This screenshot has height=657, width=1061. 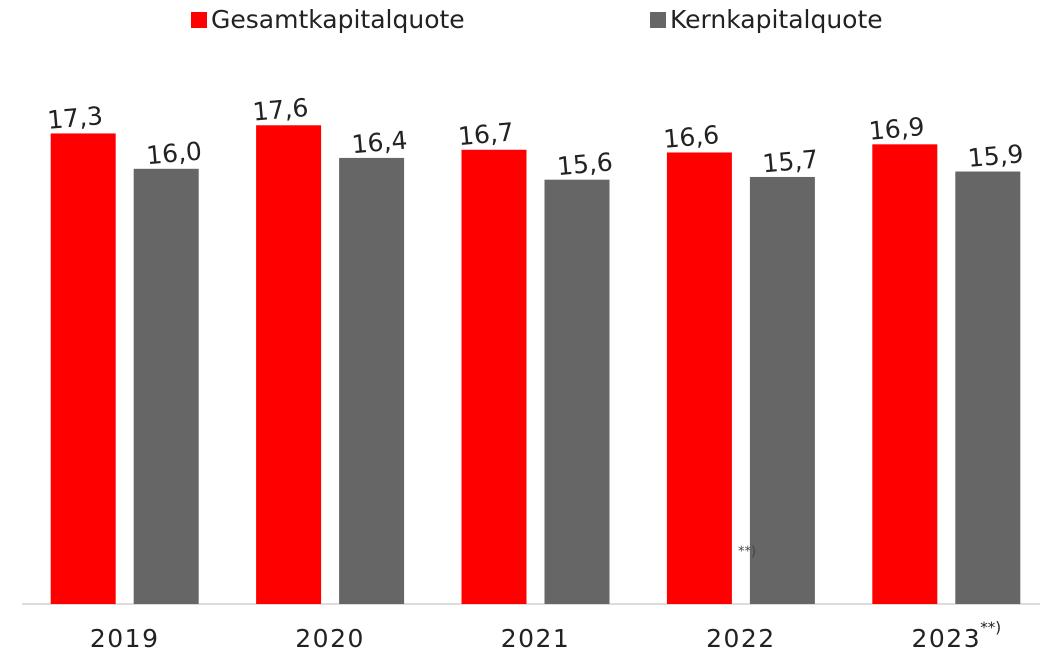 What do you see at coordinates (338, 19) in the screenshot?
I see `legend-label: Gesamtkapitalquote` at bounding box center [338, 19].